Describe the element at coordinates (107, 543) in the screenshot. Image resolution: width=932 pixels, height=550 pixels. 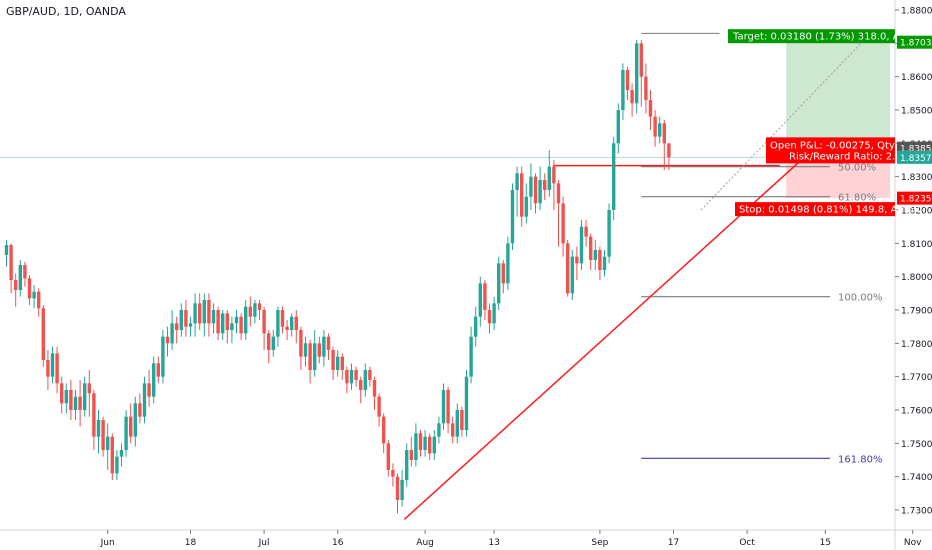
I see `time-tick-label: Jun` at that location.